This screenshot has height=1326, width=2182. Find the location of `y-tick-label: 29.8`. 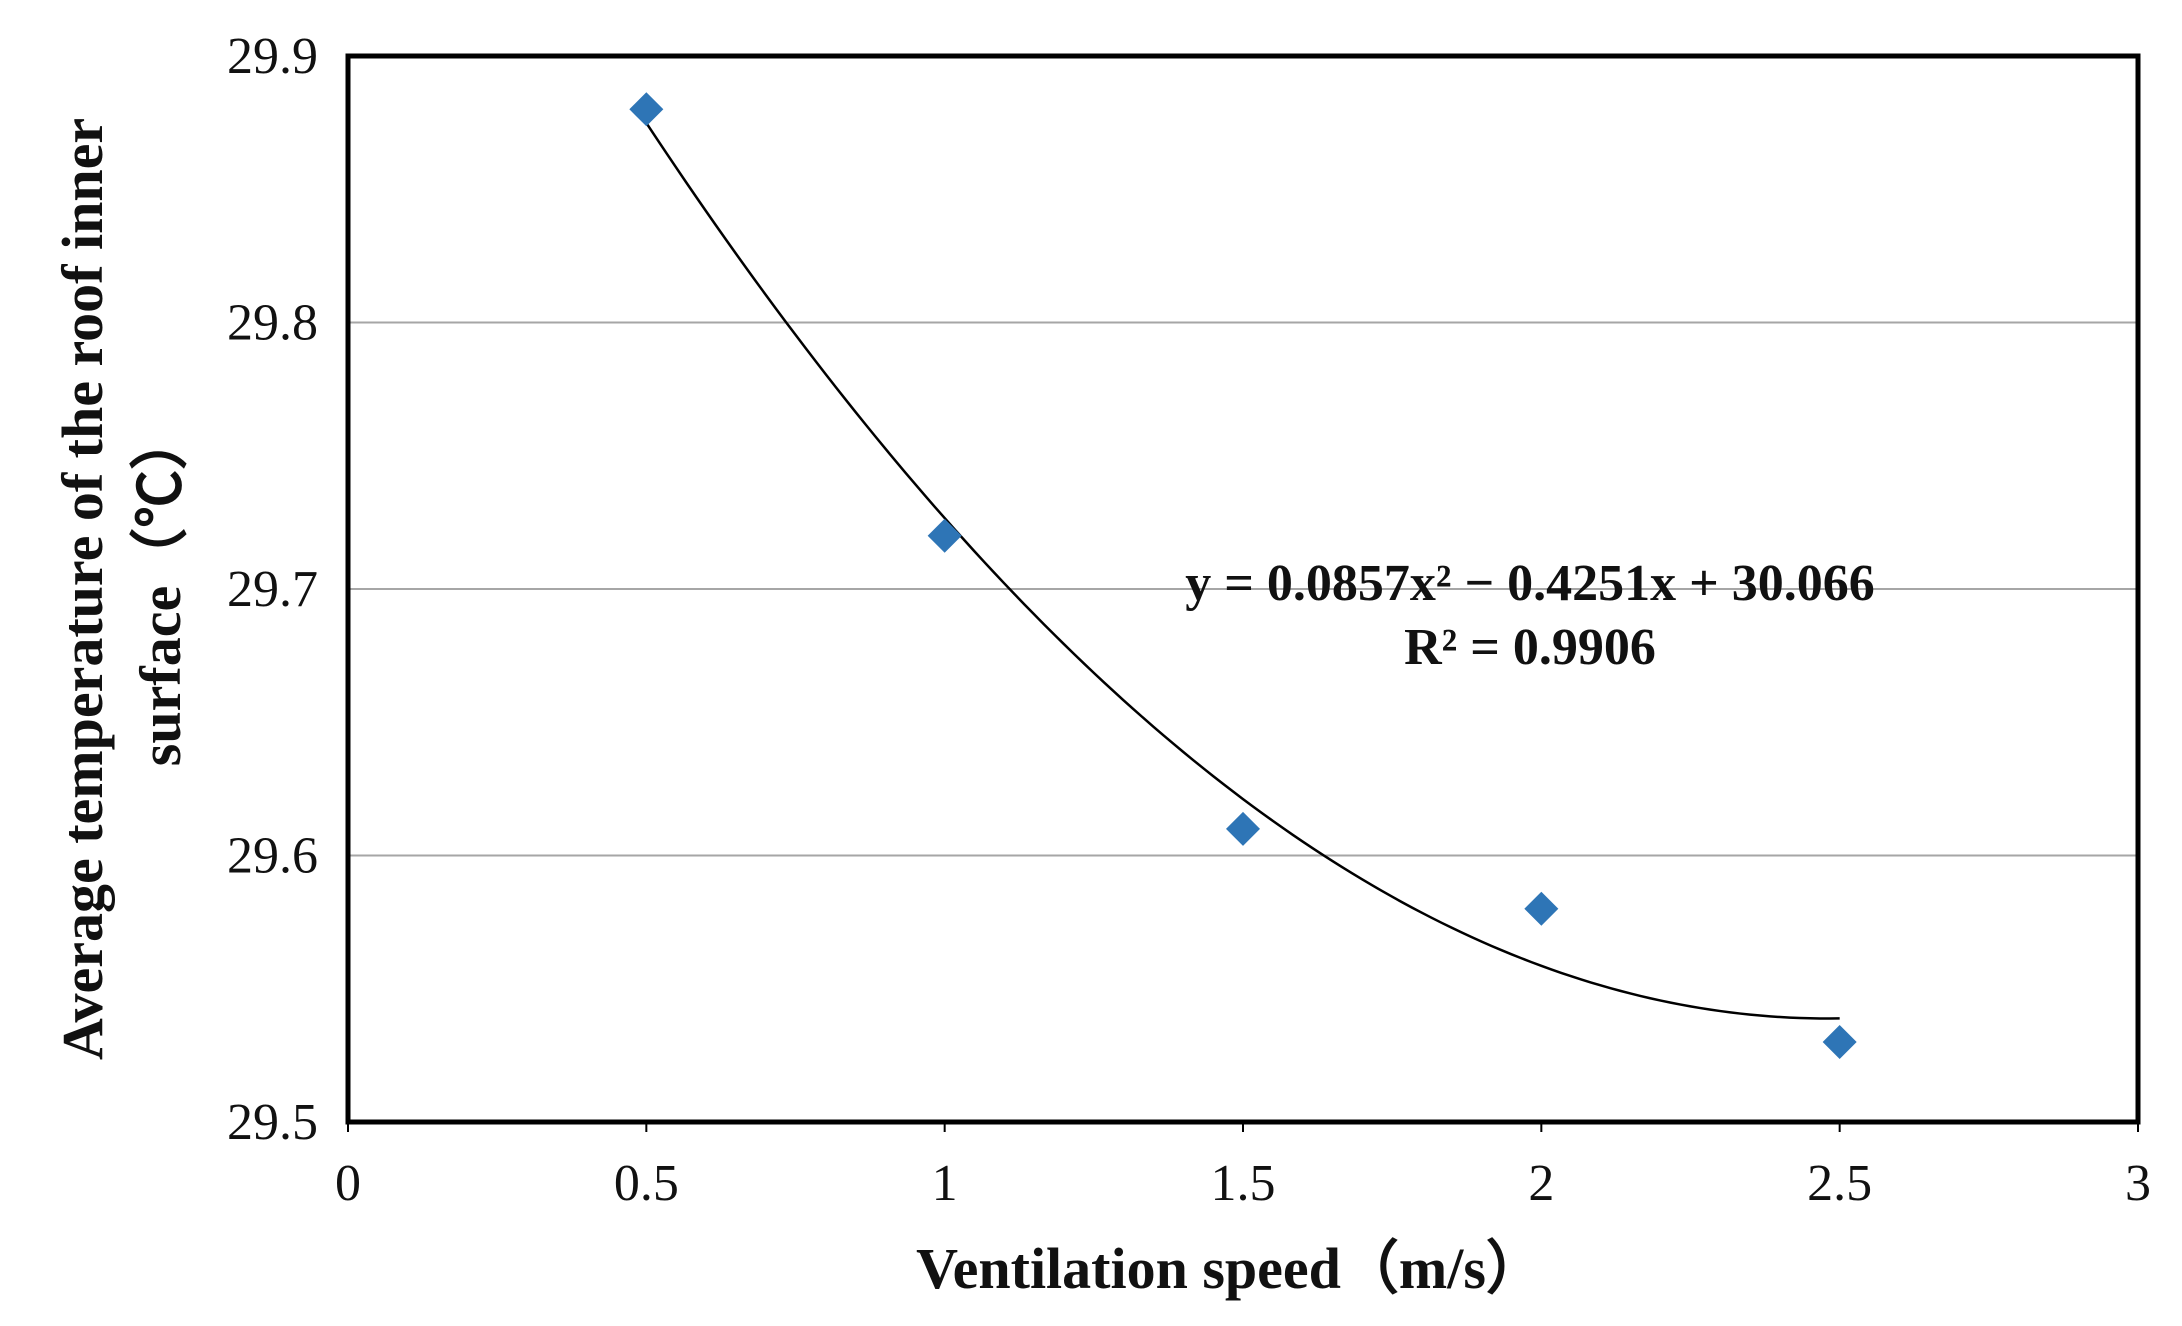

y-tick-label: 29.8 is located at coordinates (272, 323).